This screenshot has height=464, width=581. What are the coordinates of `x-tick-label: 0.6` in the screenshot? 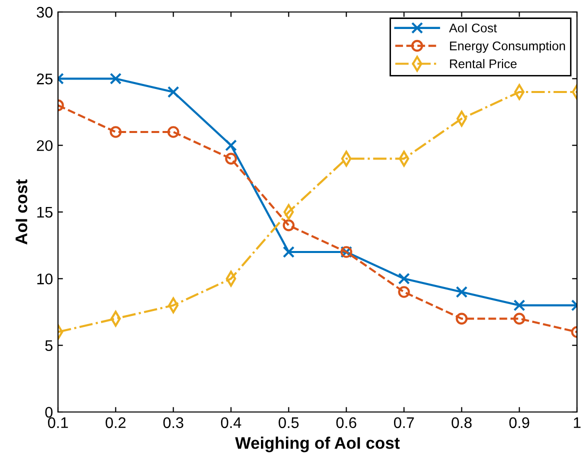 It's located at (346, 422).